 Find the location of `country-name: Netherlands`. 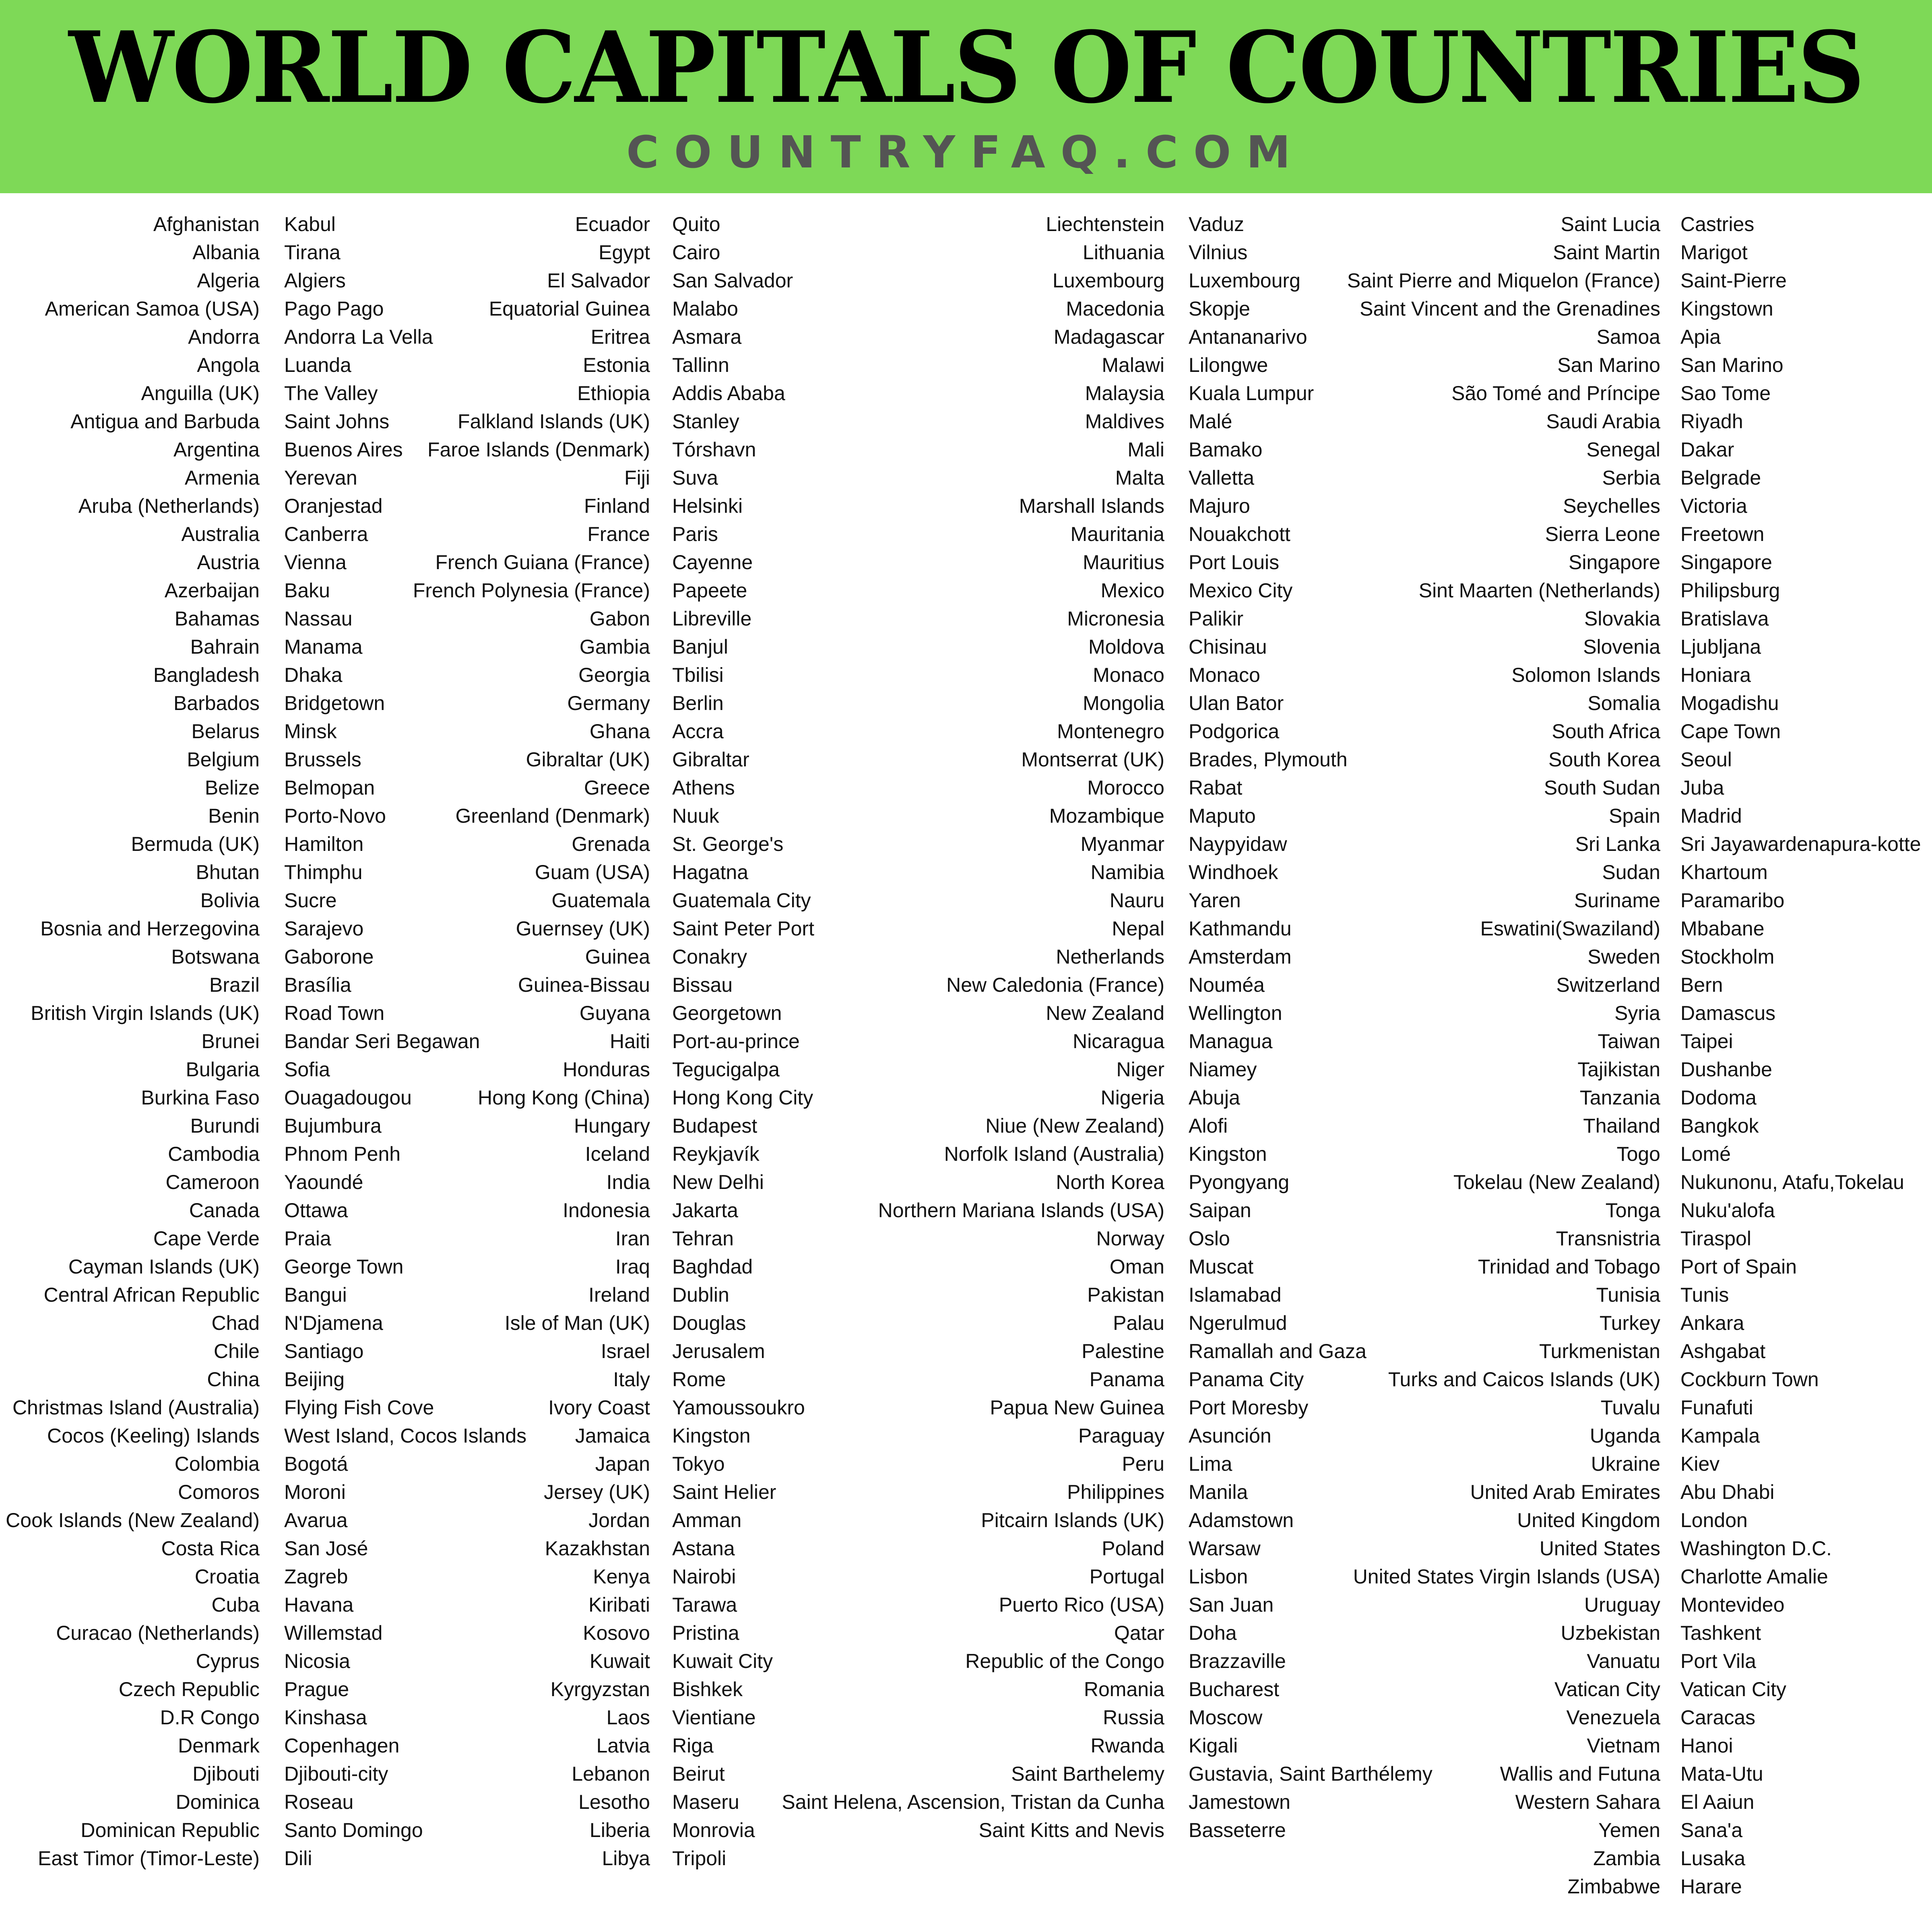

country-name: Netherlands is located at coordinates (1110, 956).